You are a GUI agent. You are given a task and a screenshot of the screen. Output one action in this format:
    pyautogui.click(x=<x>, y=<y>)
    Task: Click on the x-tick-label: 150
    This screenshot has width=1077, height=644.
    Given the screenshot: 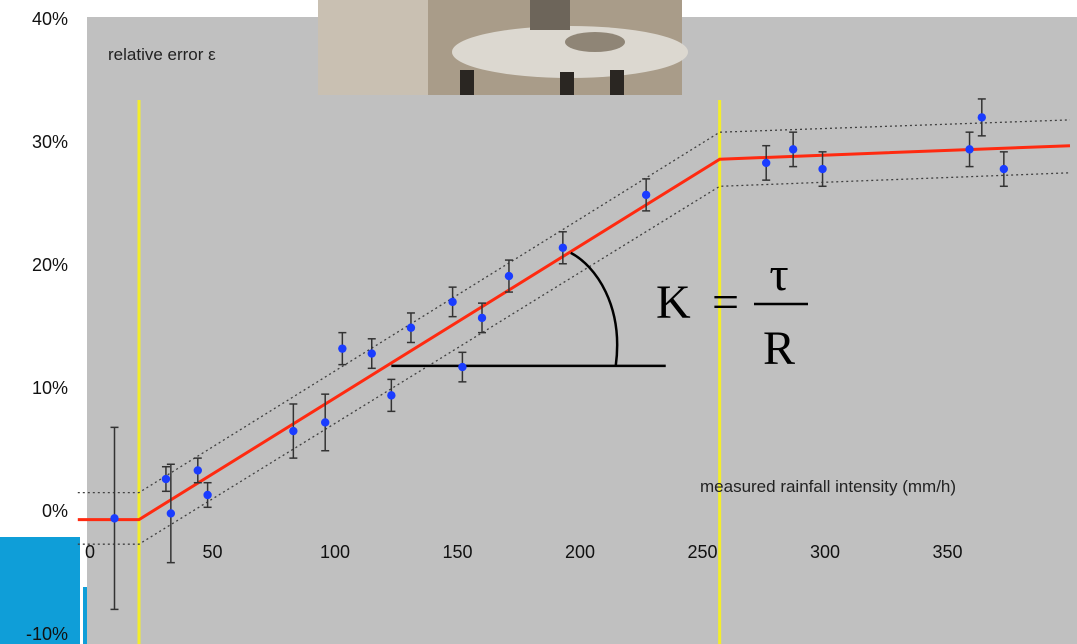 What is the action you would take?
    pyautogui.click(x=457, y=552)
    